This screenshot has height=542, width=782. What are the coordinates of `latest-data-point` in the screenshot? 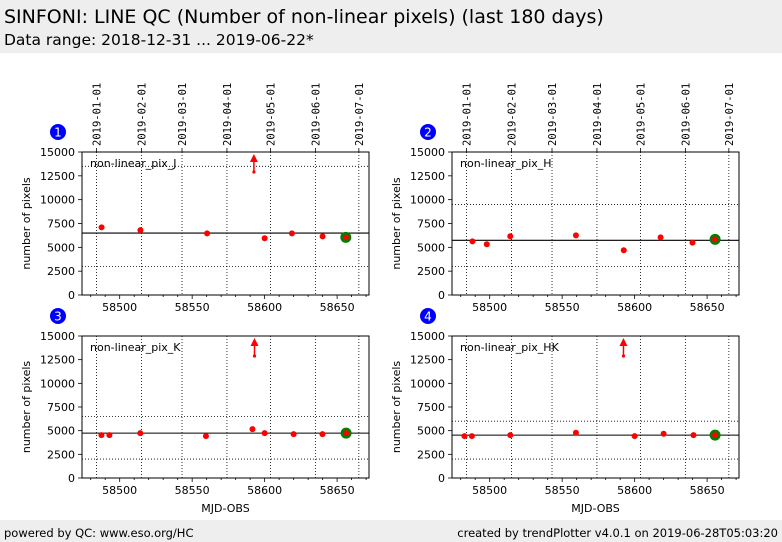 It's located at (346, 433).